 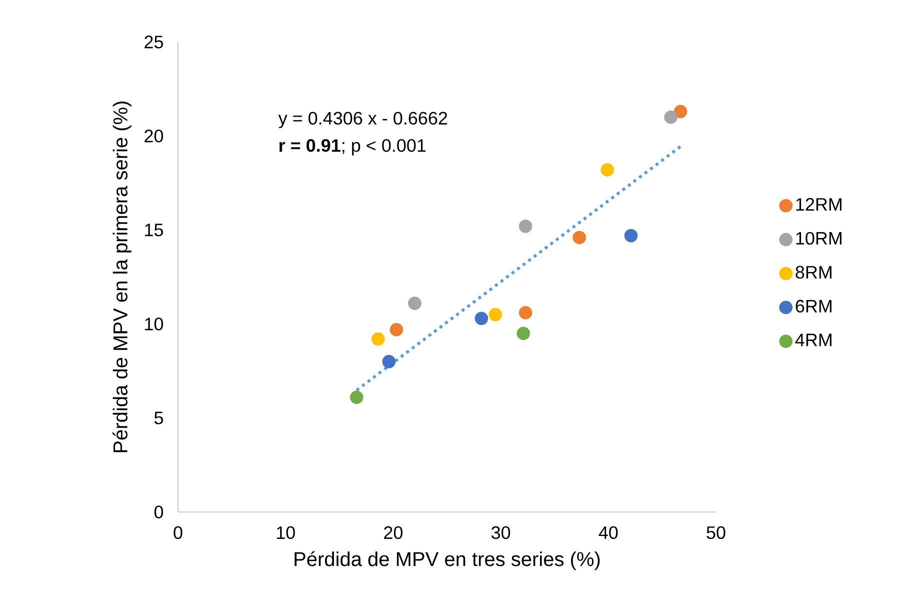 I want to click on legend-label: 4RM, so click(x=813, y=340).